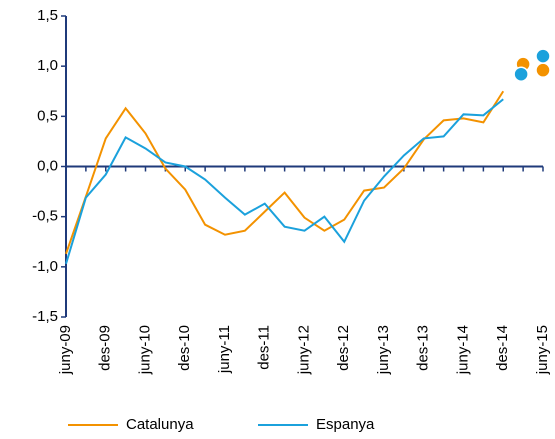  Describe the element at coordinates (462, 350) in the screenshot. I see `x-tick-label: juny-14` at that location.